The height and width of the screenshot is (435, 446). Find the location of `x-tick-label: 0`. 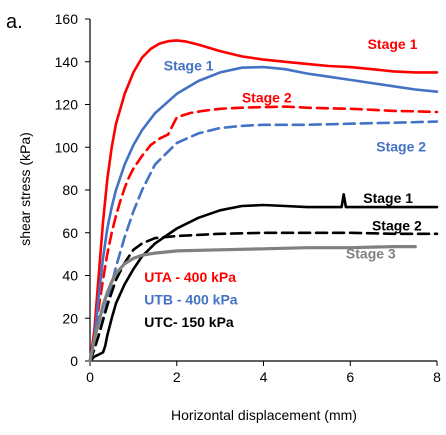

x-tick-label: 0 is located at coordinates (90, 377).